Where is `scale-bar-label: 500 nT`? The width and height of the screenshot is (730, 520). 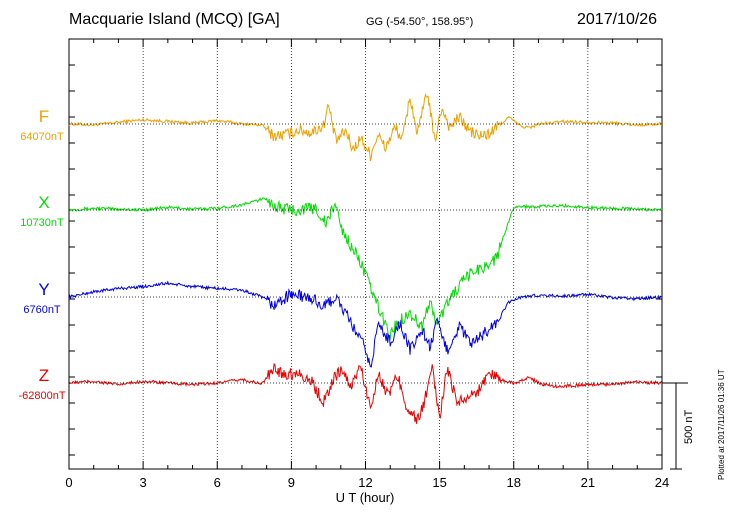 scale-bar-label: 500 nT is located at coordinates (689, 426).